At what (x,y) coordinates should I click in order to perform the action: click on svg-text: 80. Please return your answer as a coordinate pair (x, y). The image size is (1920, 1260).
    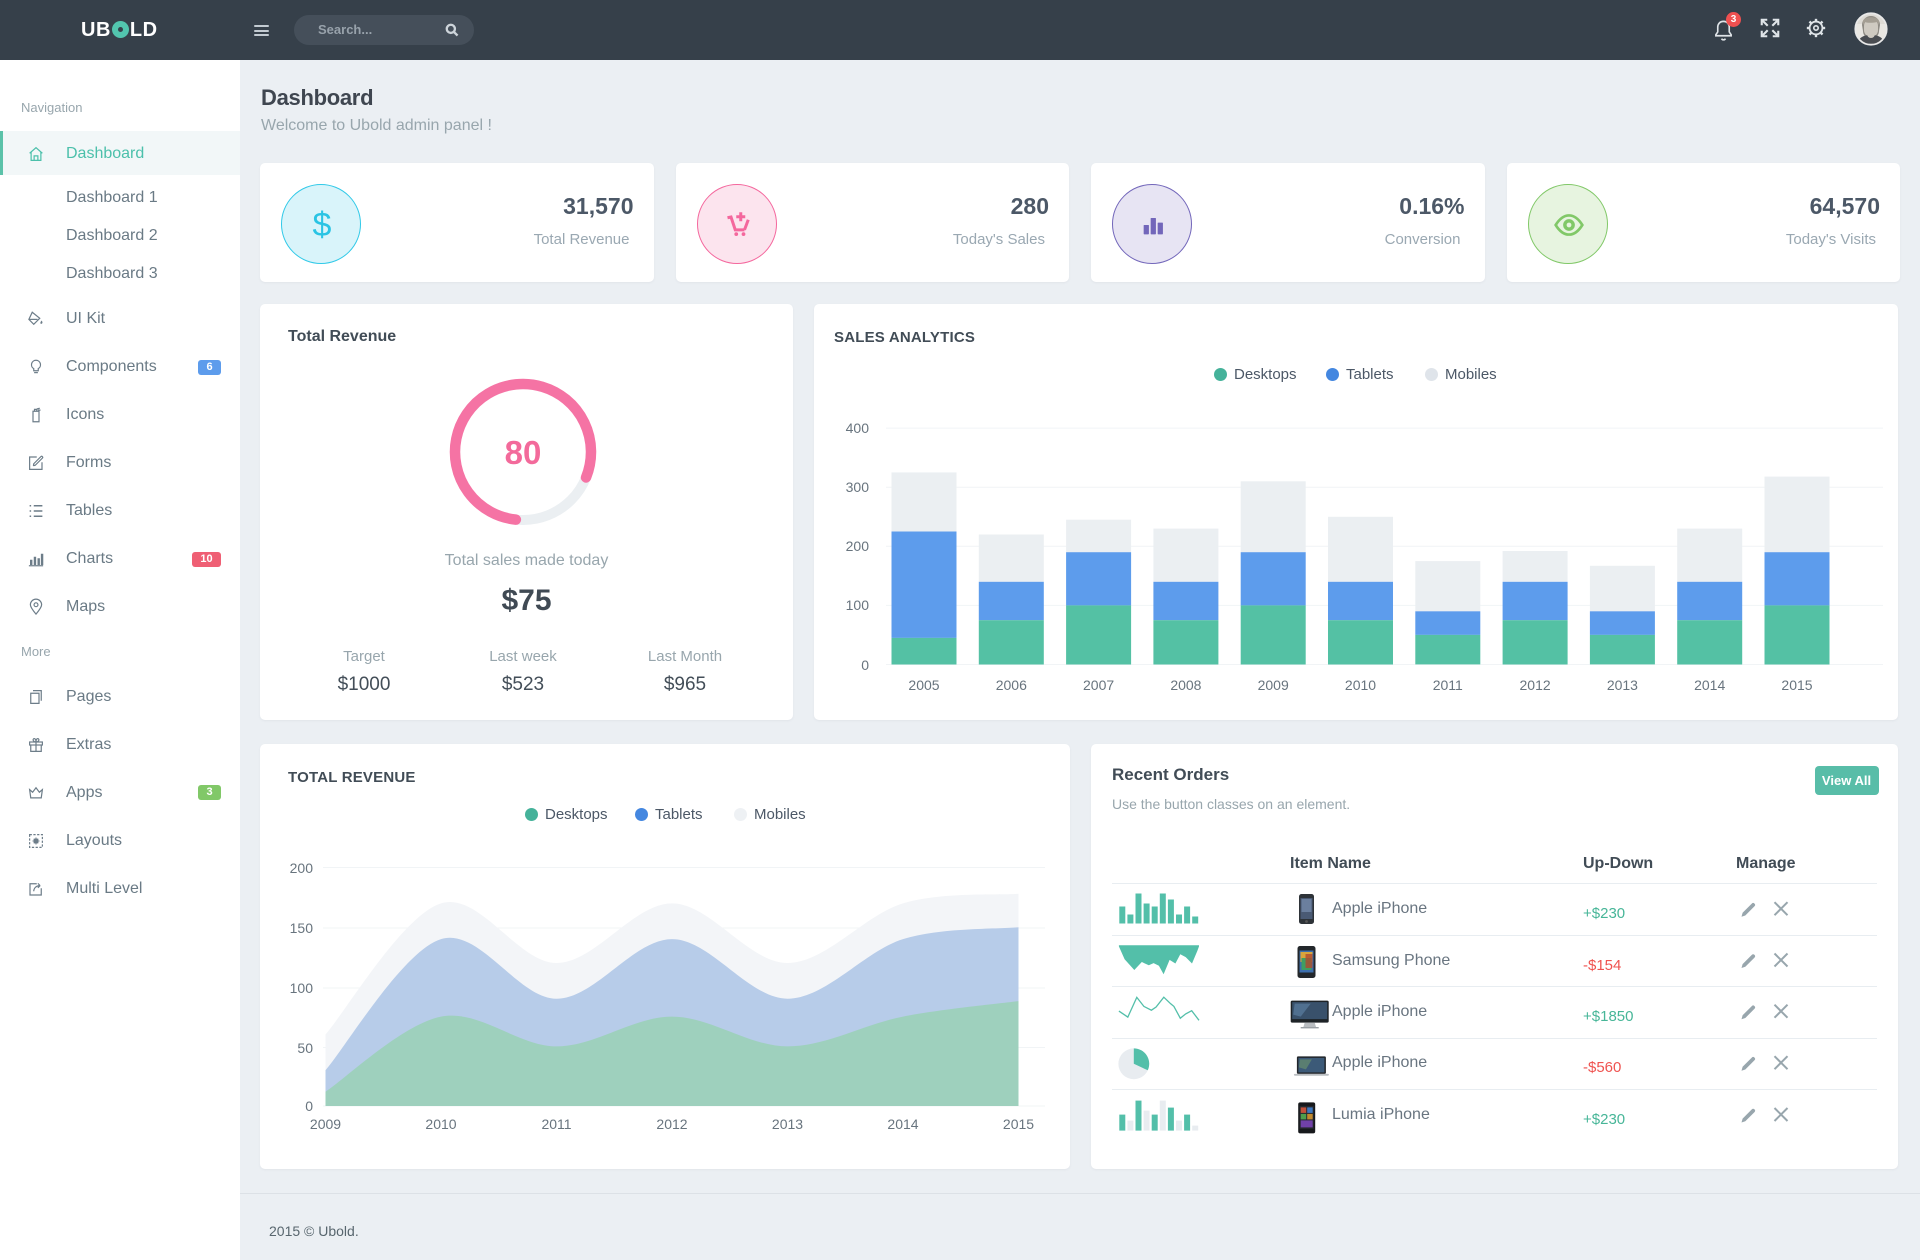
    Looking at the image, I should click on (523, 452).